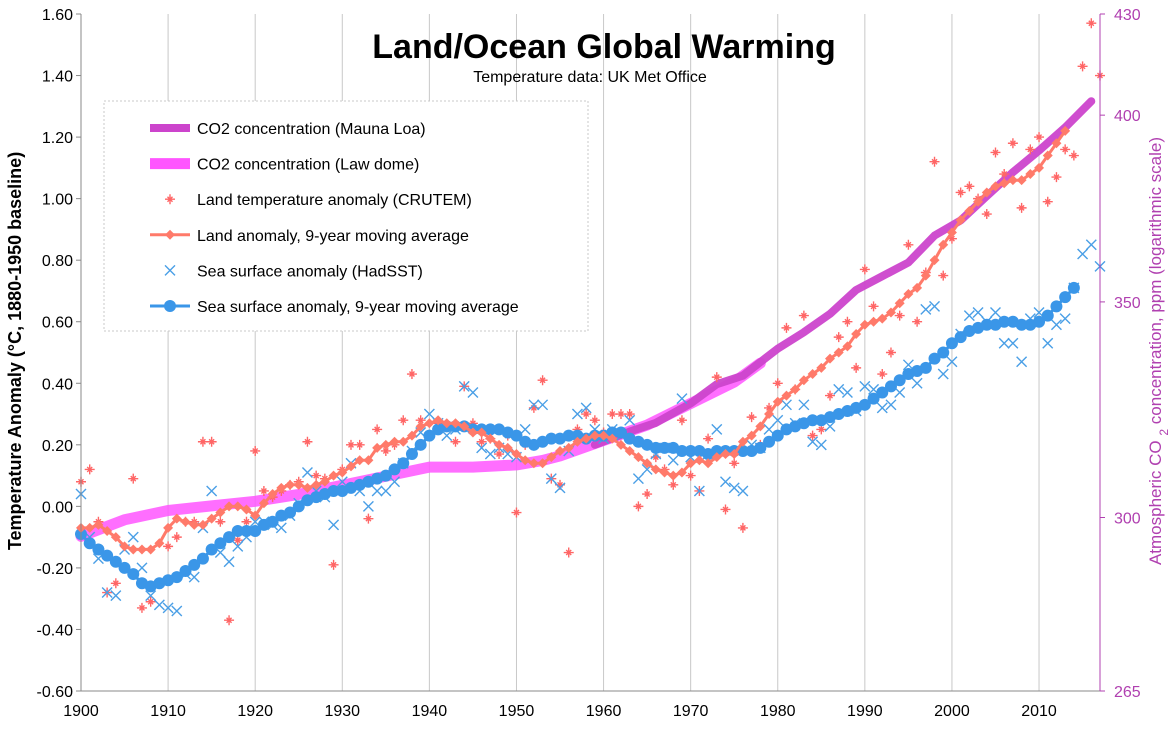  What do you see at coordinates (604, 711) in the screenshot?
I see `x-tick-label: 1960` at bounding box center [604, 711].